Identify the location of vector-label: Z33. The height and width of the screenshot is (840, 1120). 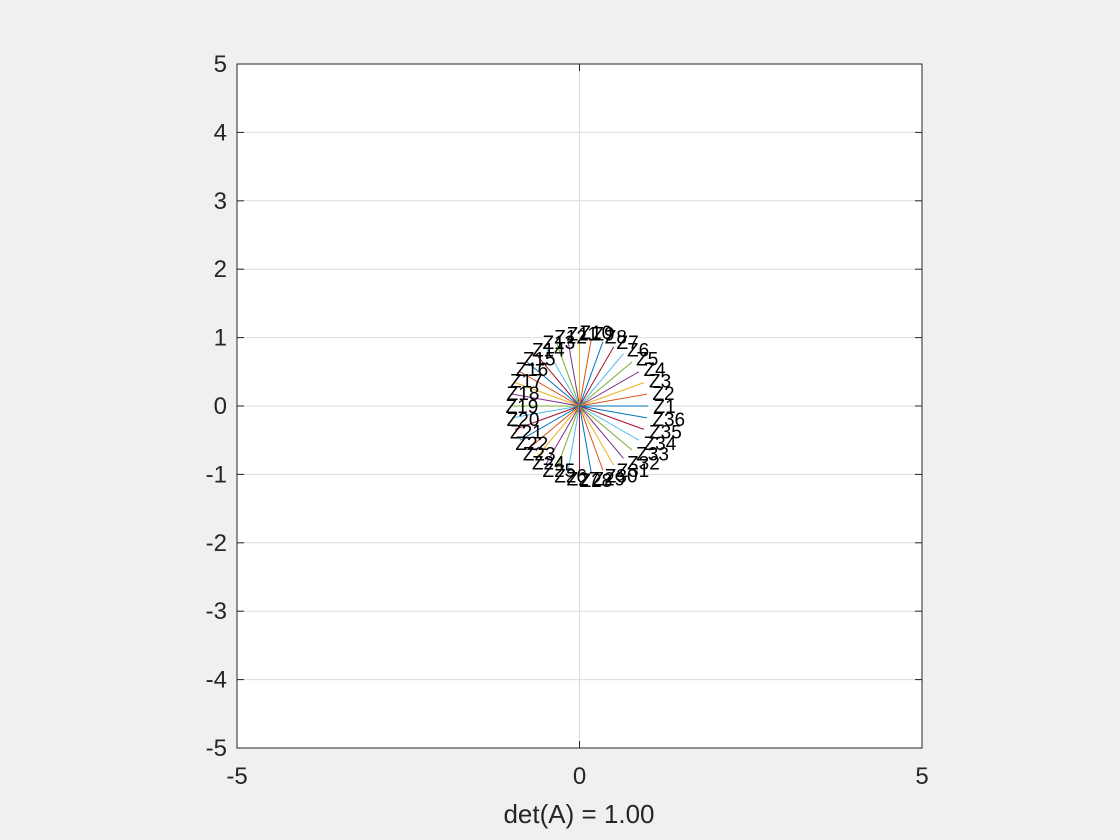
(652, 454).